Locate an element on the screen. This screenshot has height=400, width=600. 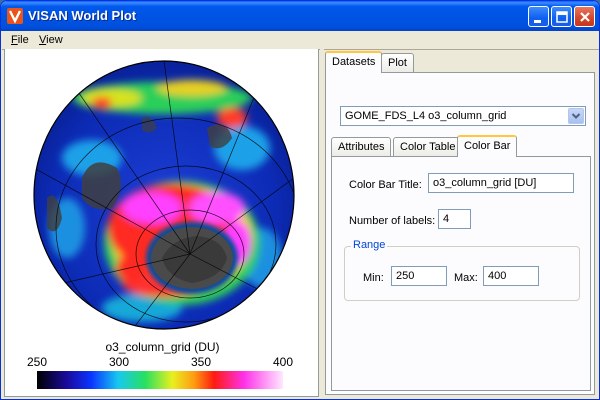
chevron-down-icon is located at coordinates (576, 116).